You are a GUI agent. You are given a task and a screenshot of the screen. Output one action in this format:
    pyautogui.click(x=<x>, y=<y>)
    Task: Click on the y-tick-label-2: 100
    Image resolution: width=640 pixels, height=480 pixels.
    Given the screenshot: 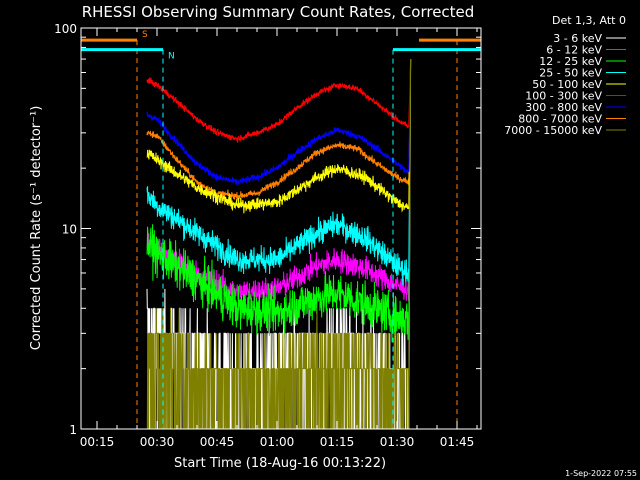 What is the action you would take?
    pyautogui.click(x=65, y=29)
    